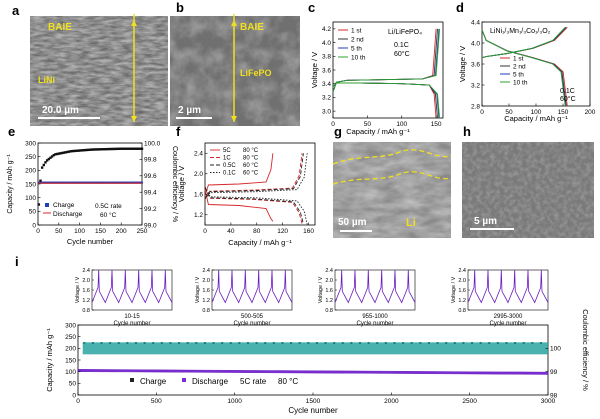 This screenshot has width=600, height=419. Describe the element at coordinates (520, 82) in the screenshot. I see `legend-d-label: 10 th` at that location.